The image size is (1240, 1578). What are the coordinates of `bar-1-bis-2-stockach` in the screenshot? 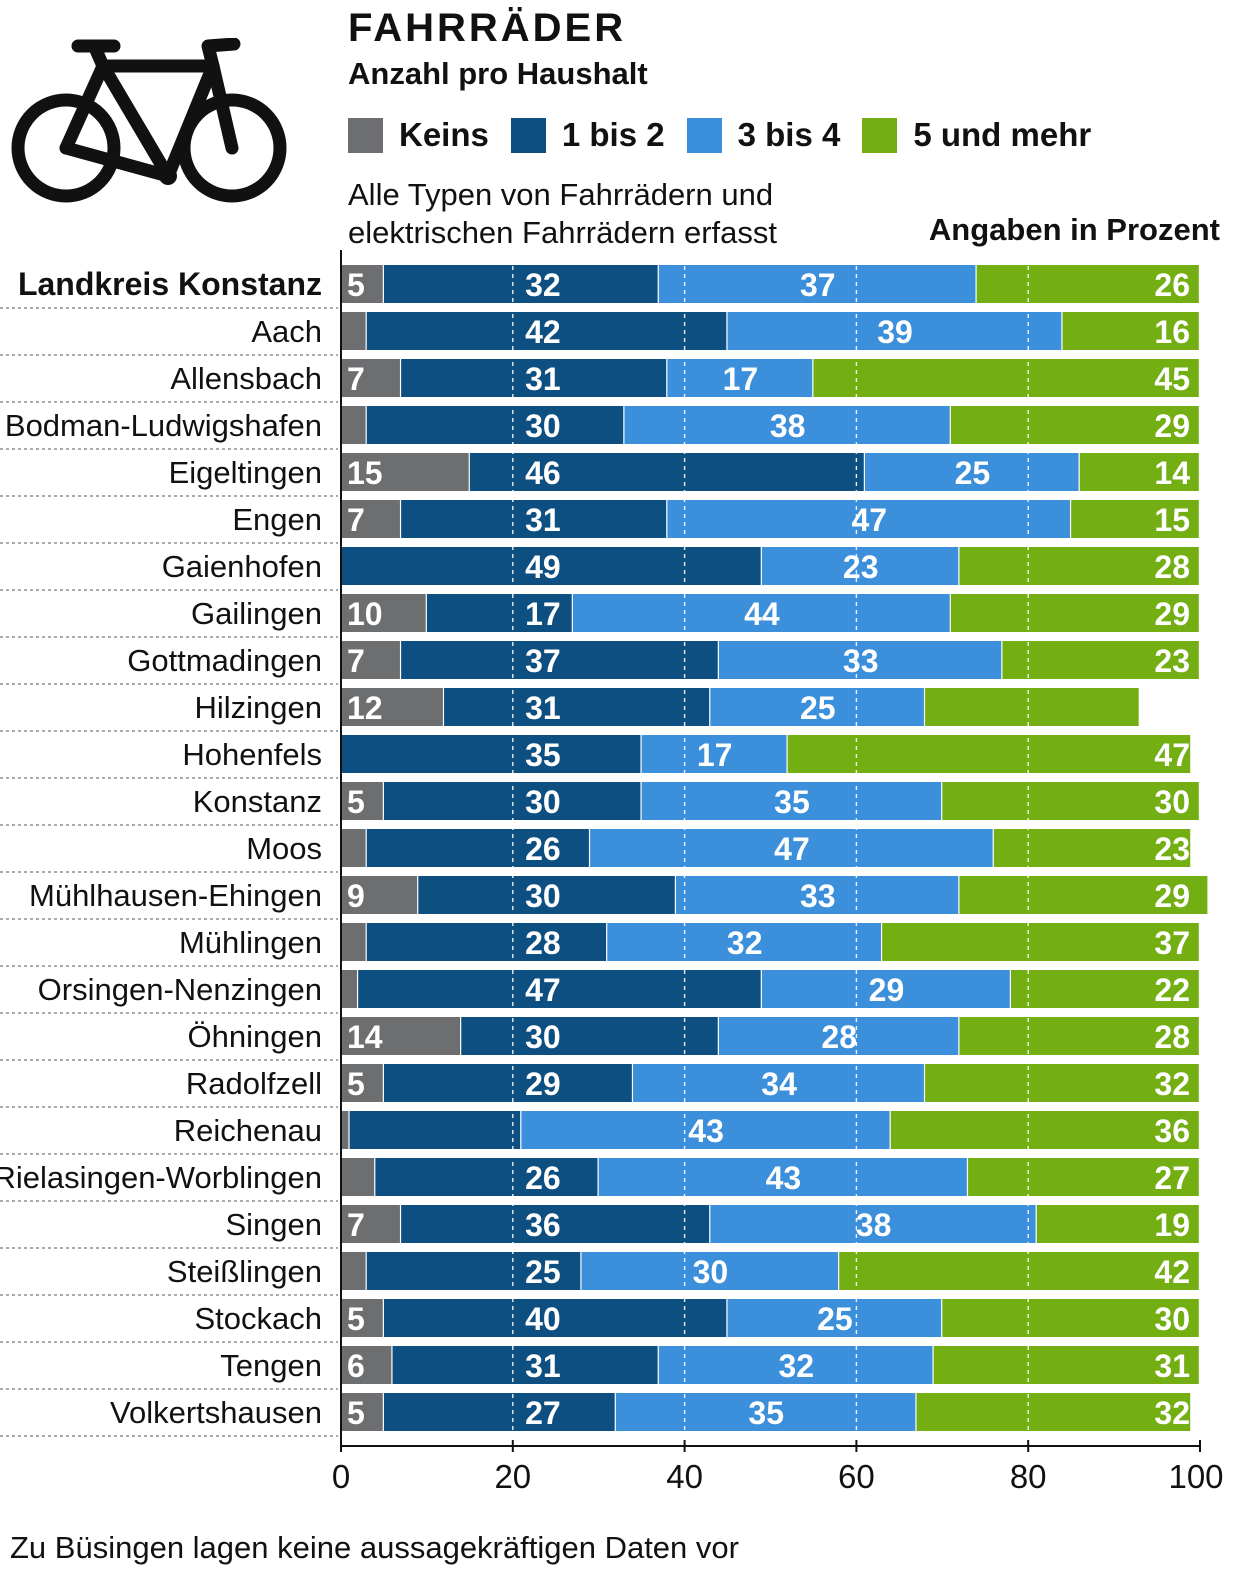 It's located at (555, 1318).